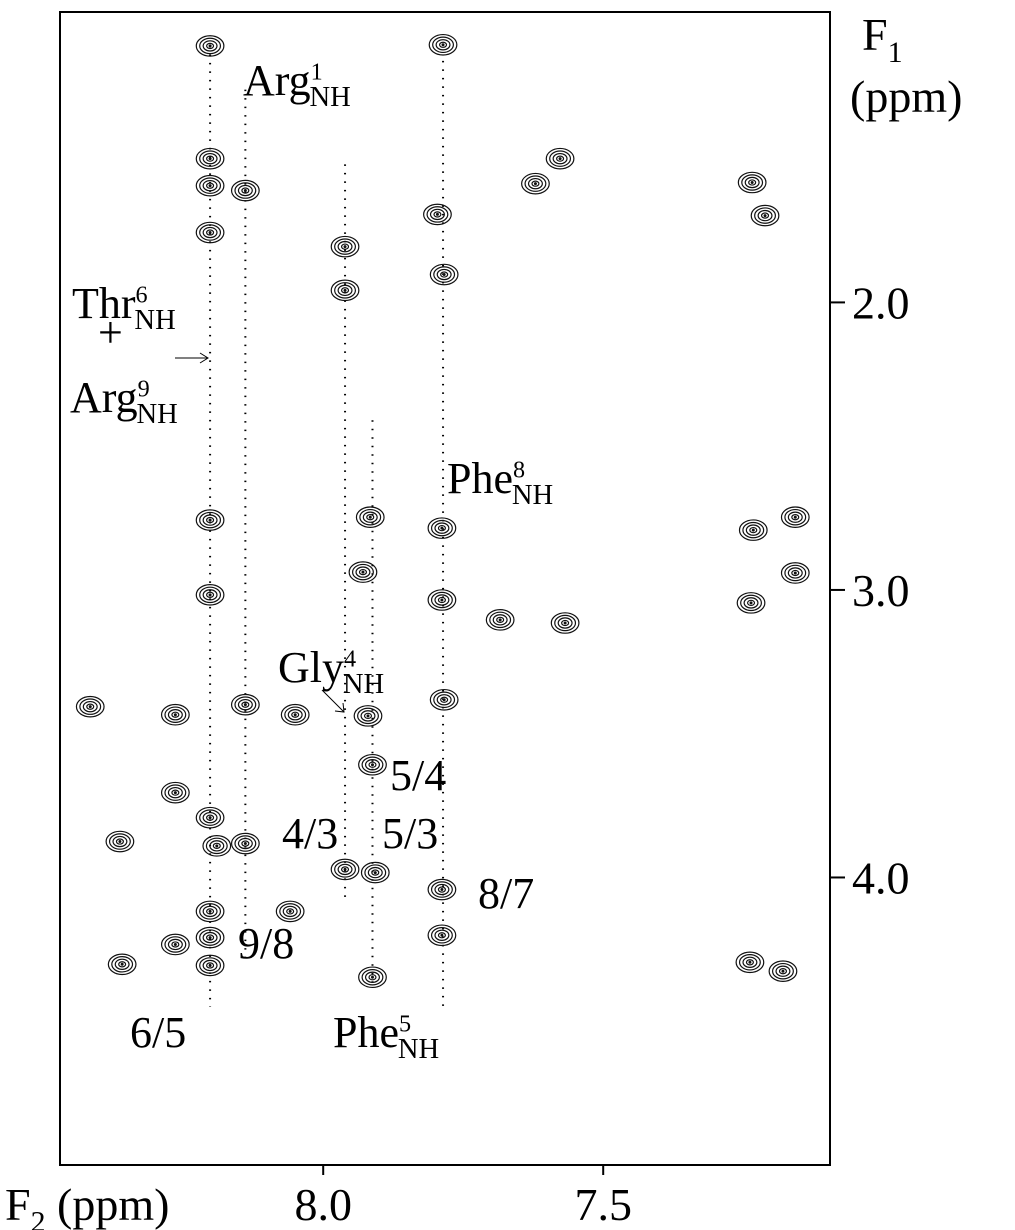 Image resolution: width=1015 pixels, height=1230 pixels. I want to click on x-axis-label-text: F, so click(18, 1204).